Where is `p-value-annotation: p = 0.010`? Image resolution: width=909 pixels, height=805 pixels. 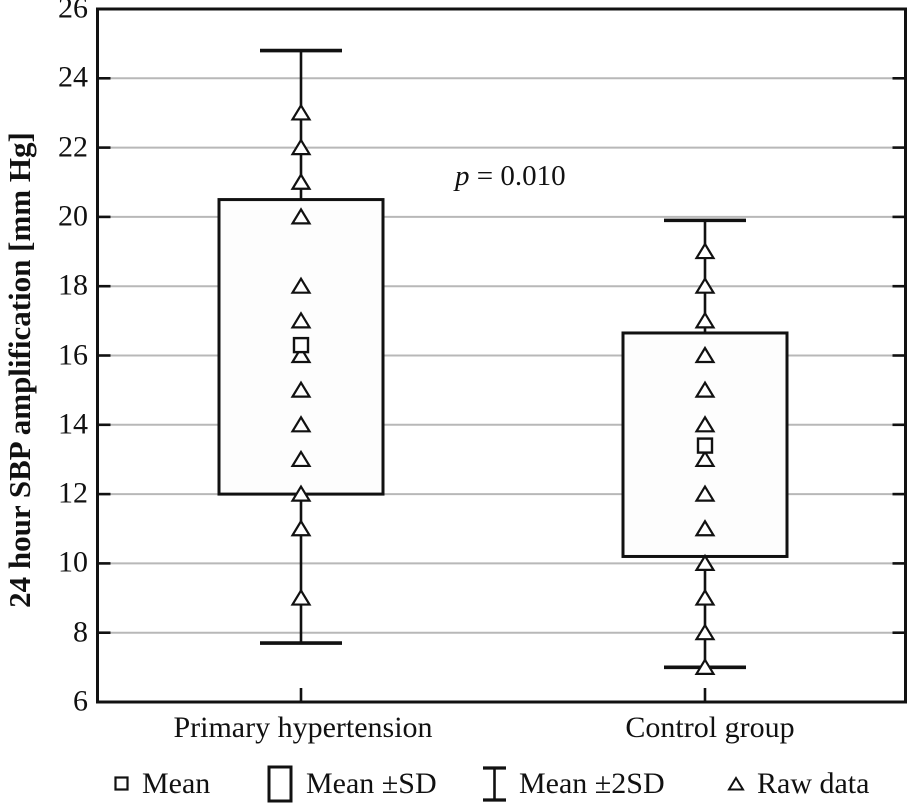 p-value-annotation: p = 0.010 is located at coordinates (510, 176).